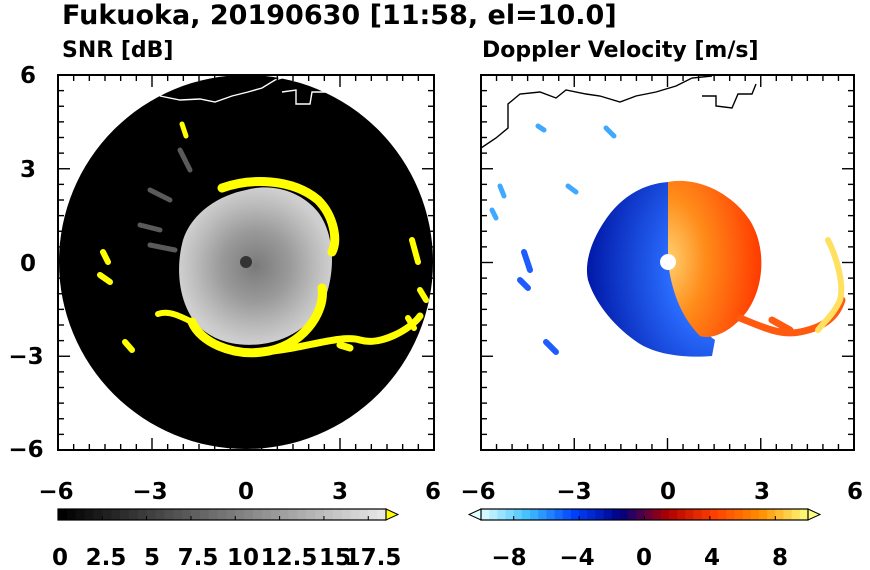 This screenshot has width=870, height=570. I want to click on snr-coastline, so click(245, 90).